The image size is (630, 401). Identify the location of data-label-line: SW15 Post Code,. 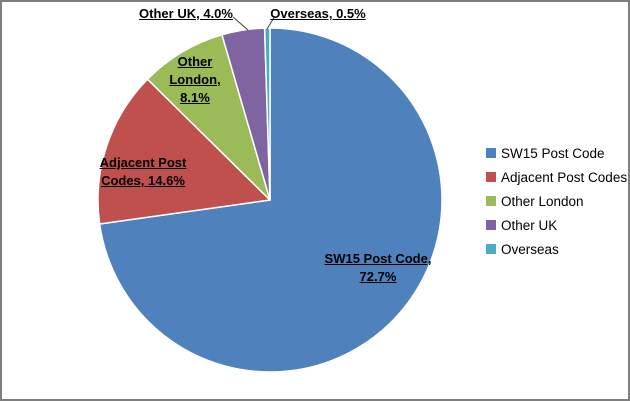
(378, 258).